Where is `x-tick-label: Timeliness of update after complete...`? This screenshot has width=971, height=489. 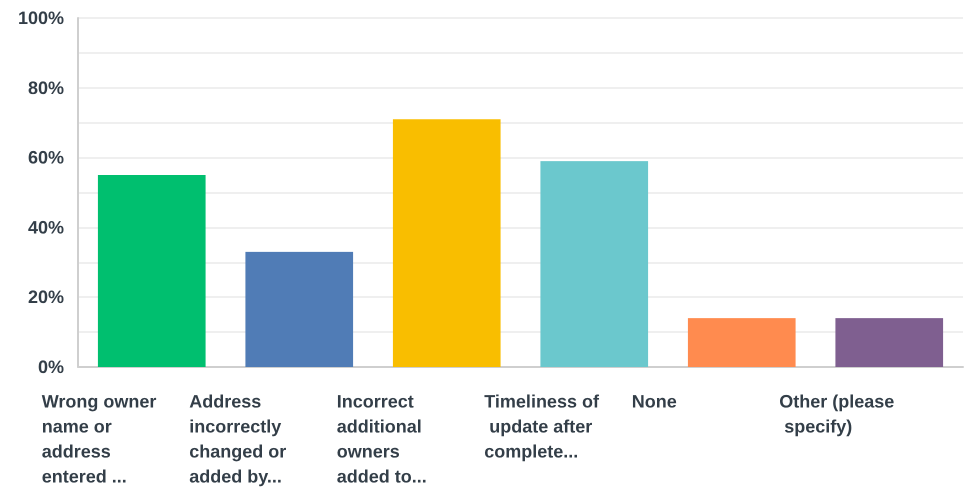 x-tick-label: Timeliness of update after complete... is located at coordinates (542, 427).